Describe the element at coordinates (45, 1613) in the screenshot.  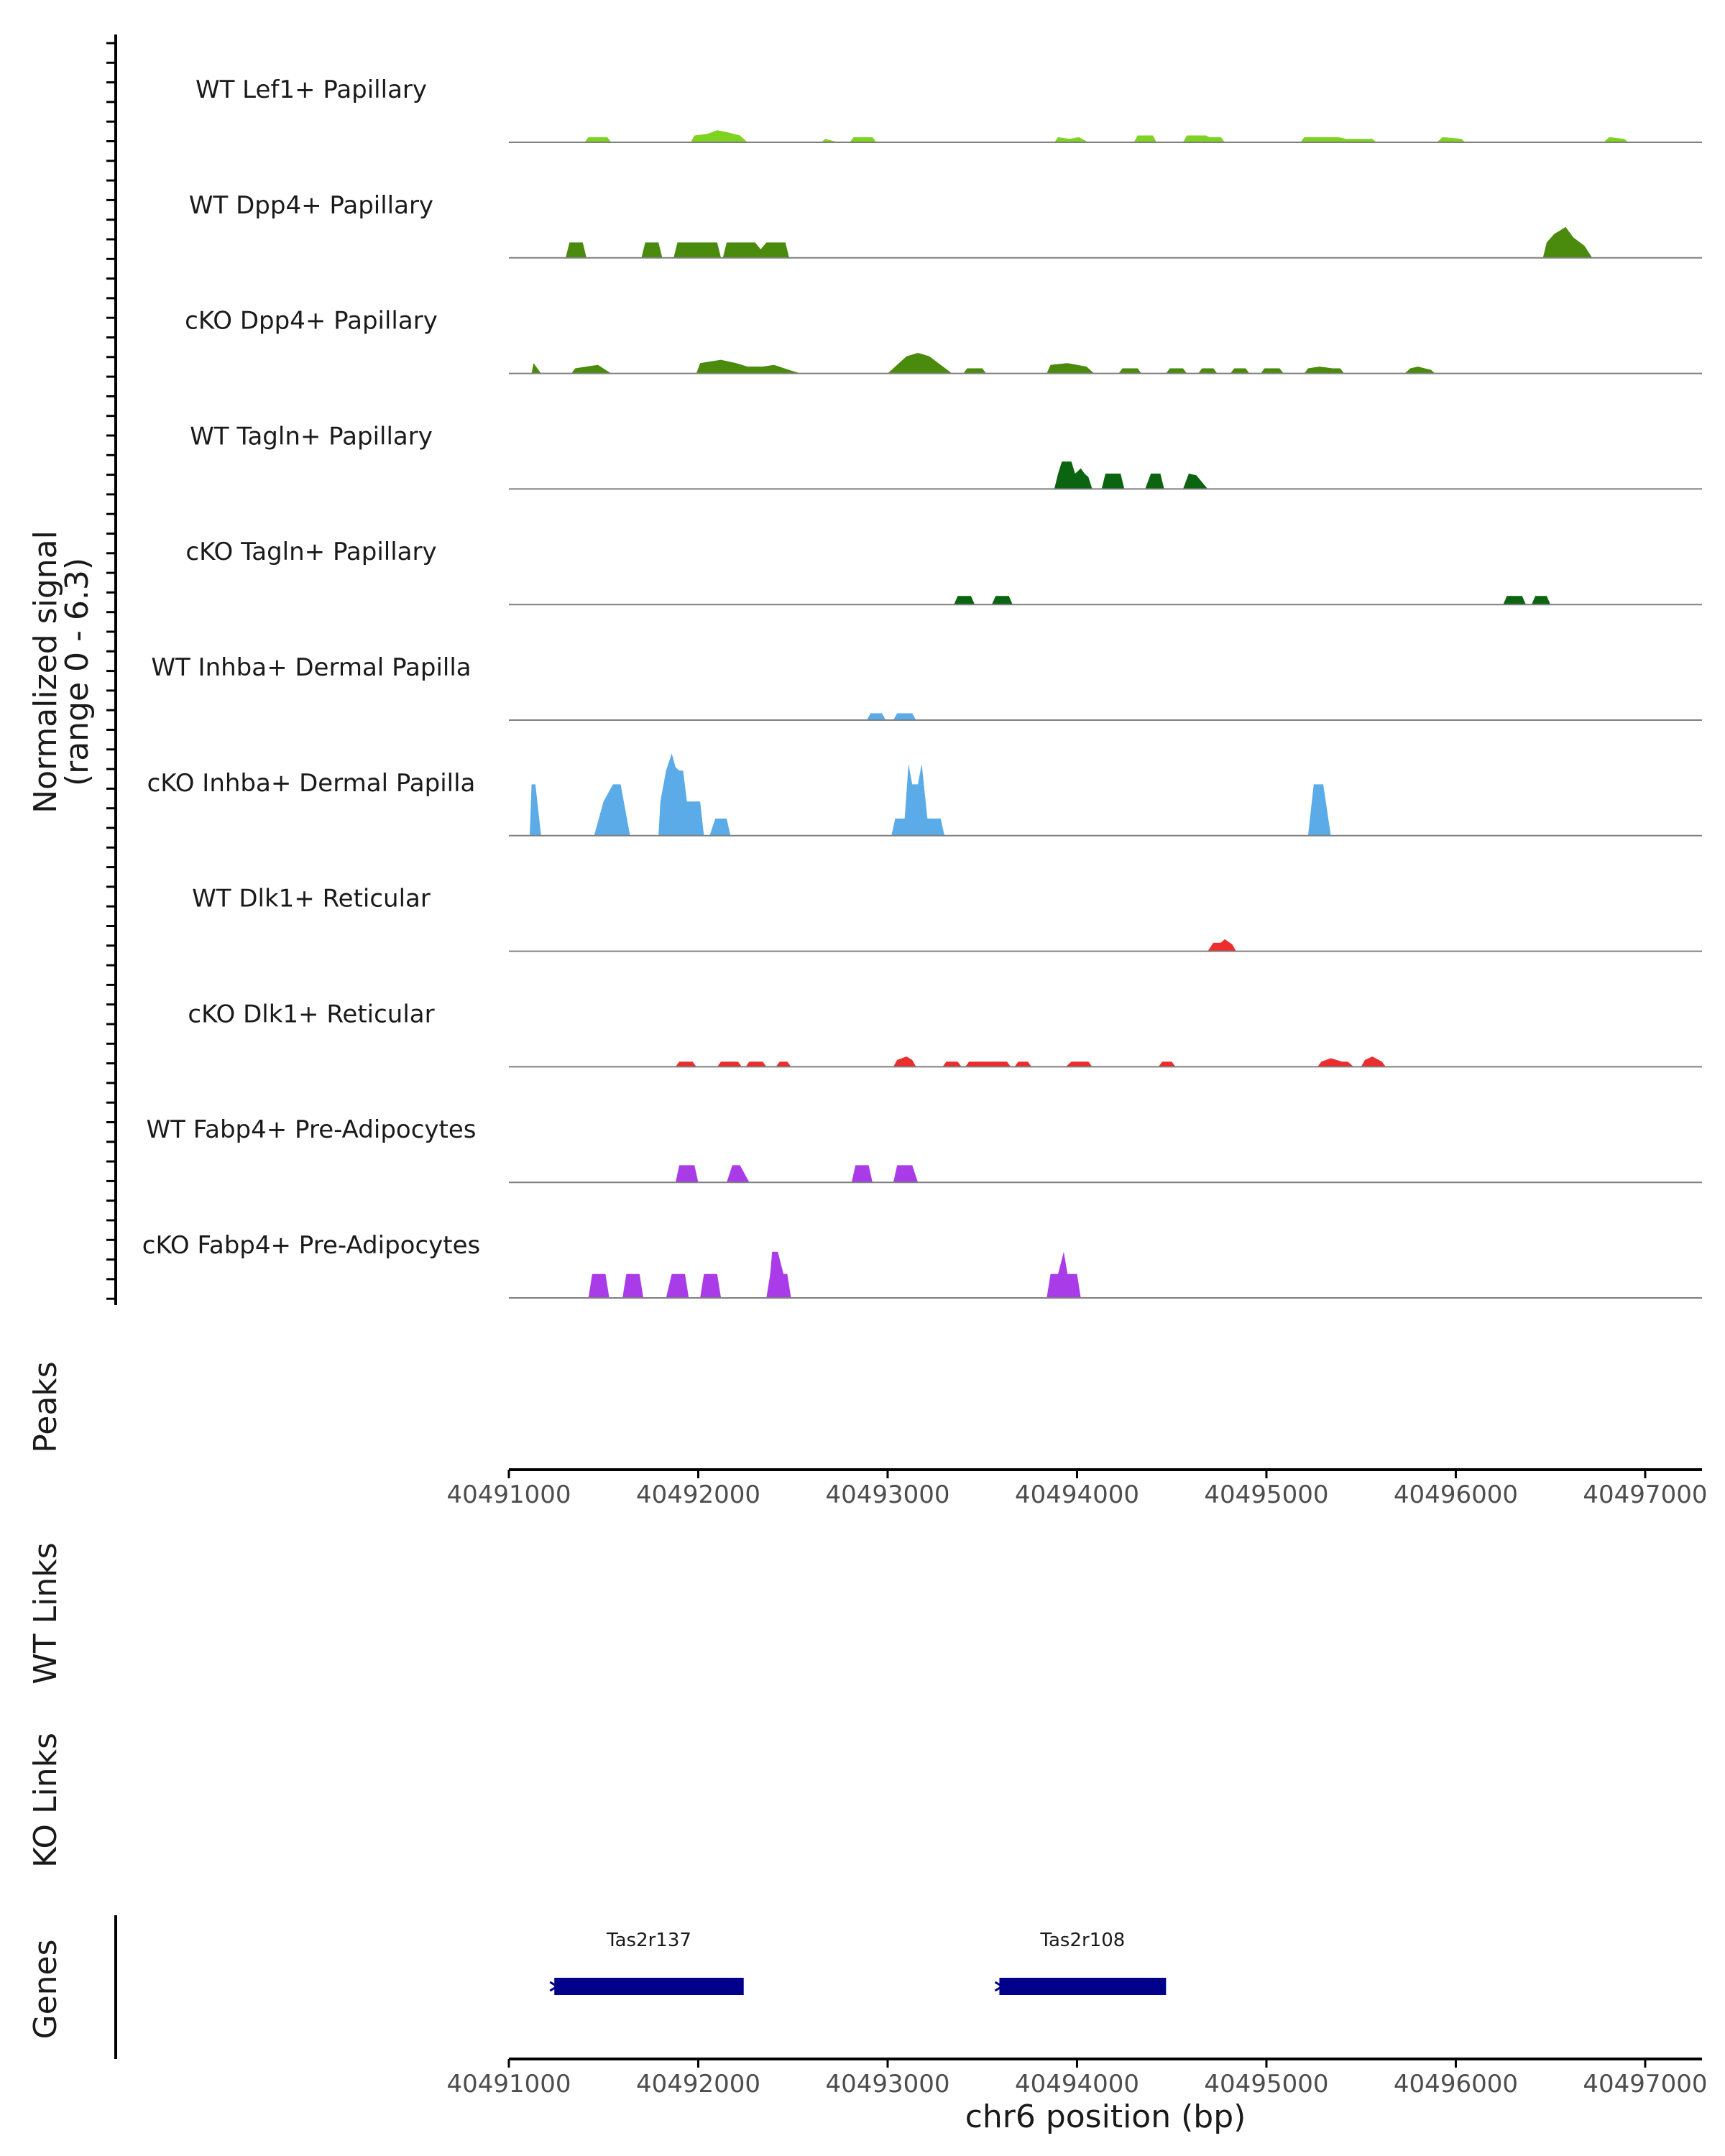
I see `wt-links-label: WT Links` at that location.